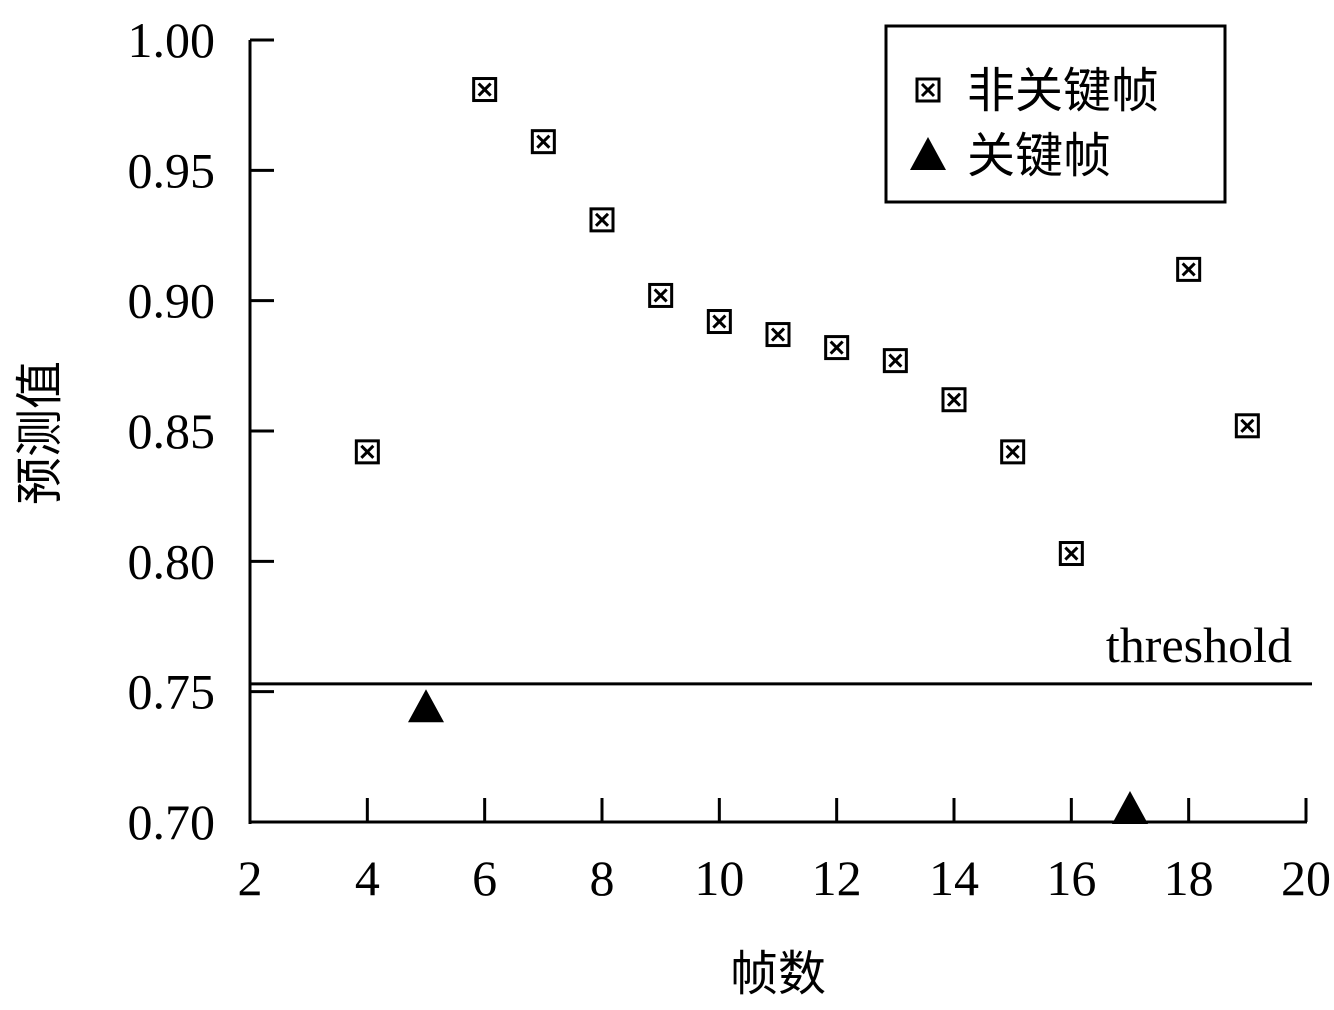 The image size is (1334, 1010). Describe the element at coordinates (172, 822) in the screenshot. I see `y-tick-label: 0.70` at that location.